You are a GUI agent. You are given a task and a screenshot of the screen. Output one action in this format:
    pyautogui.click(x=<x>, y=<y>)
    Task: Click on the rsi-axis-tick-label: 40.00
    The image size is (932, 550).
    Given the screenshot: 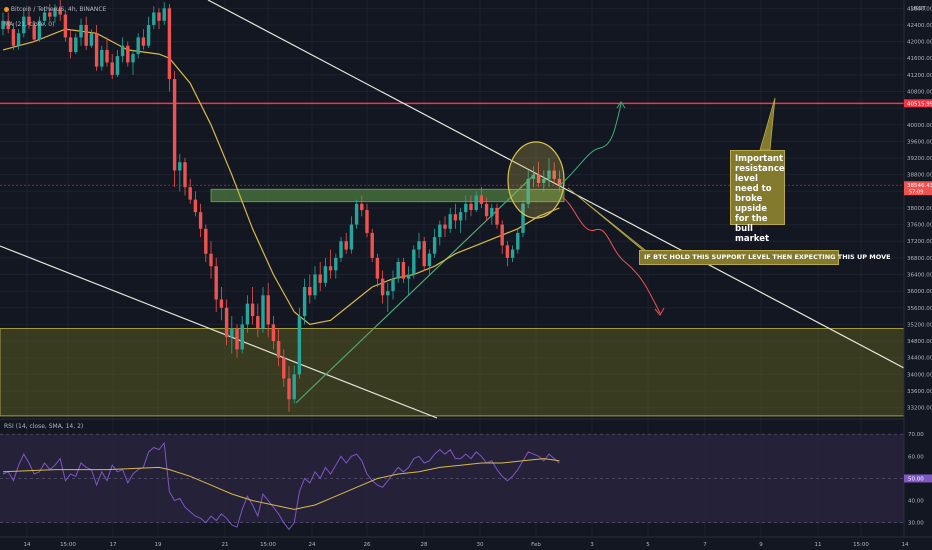 What is the action you would take?
    pyautogui.click(x=916, y=502)
    